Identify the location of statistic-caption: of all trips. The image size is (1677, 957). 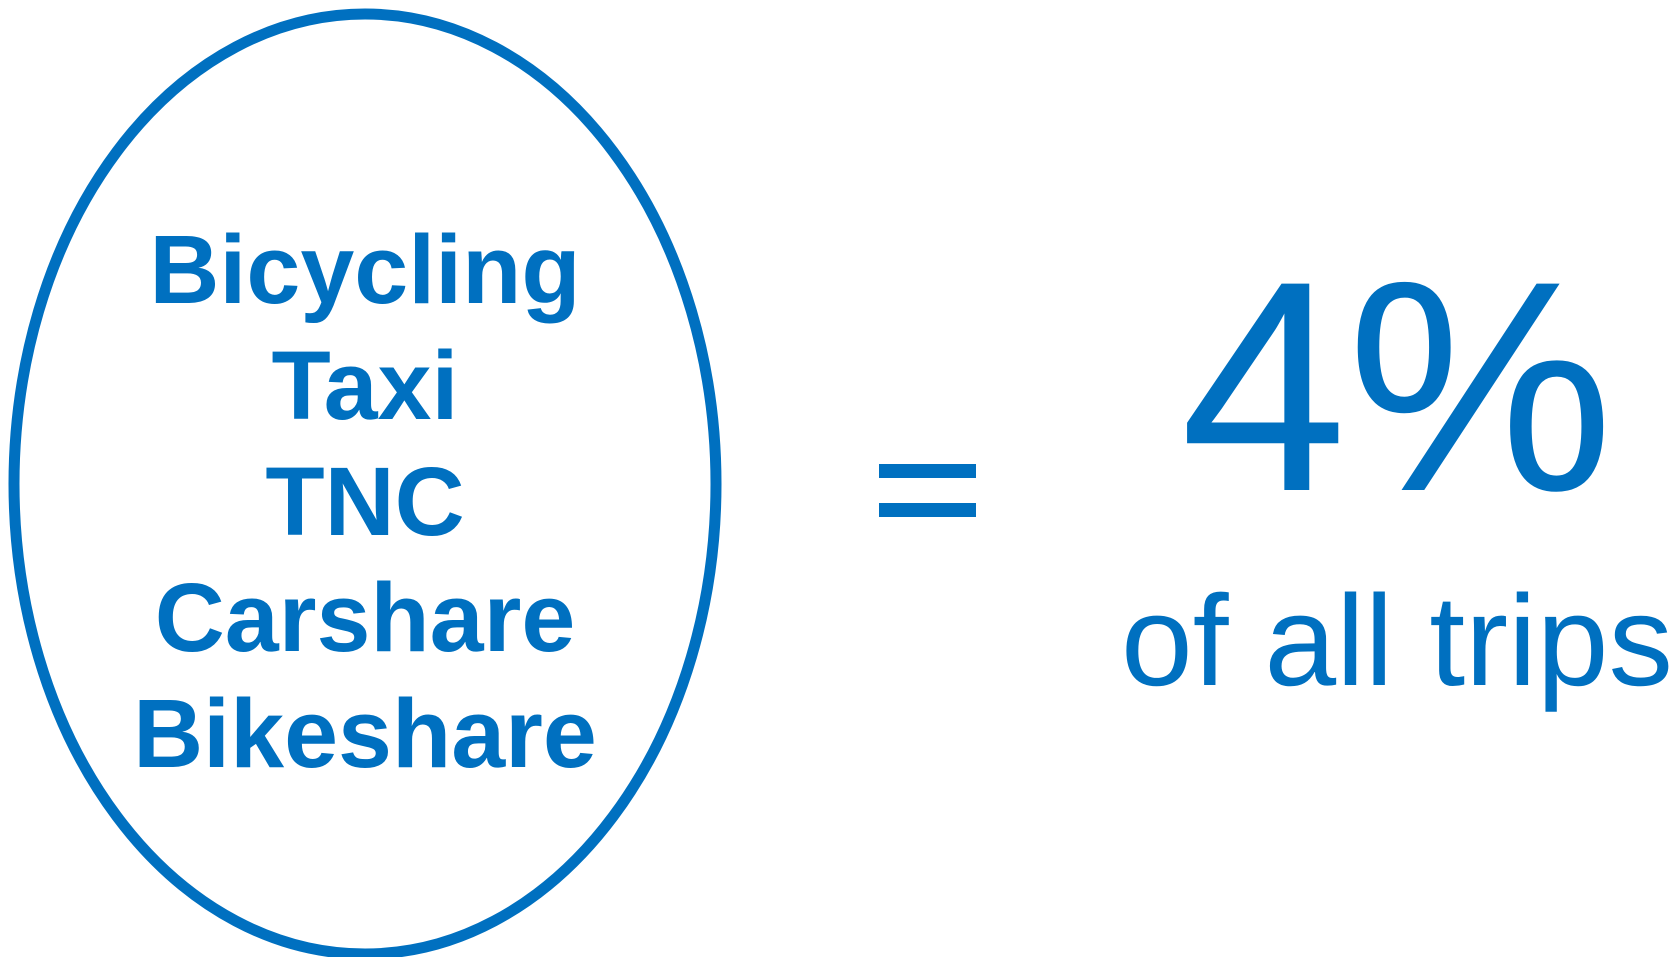
(1397, 641).